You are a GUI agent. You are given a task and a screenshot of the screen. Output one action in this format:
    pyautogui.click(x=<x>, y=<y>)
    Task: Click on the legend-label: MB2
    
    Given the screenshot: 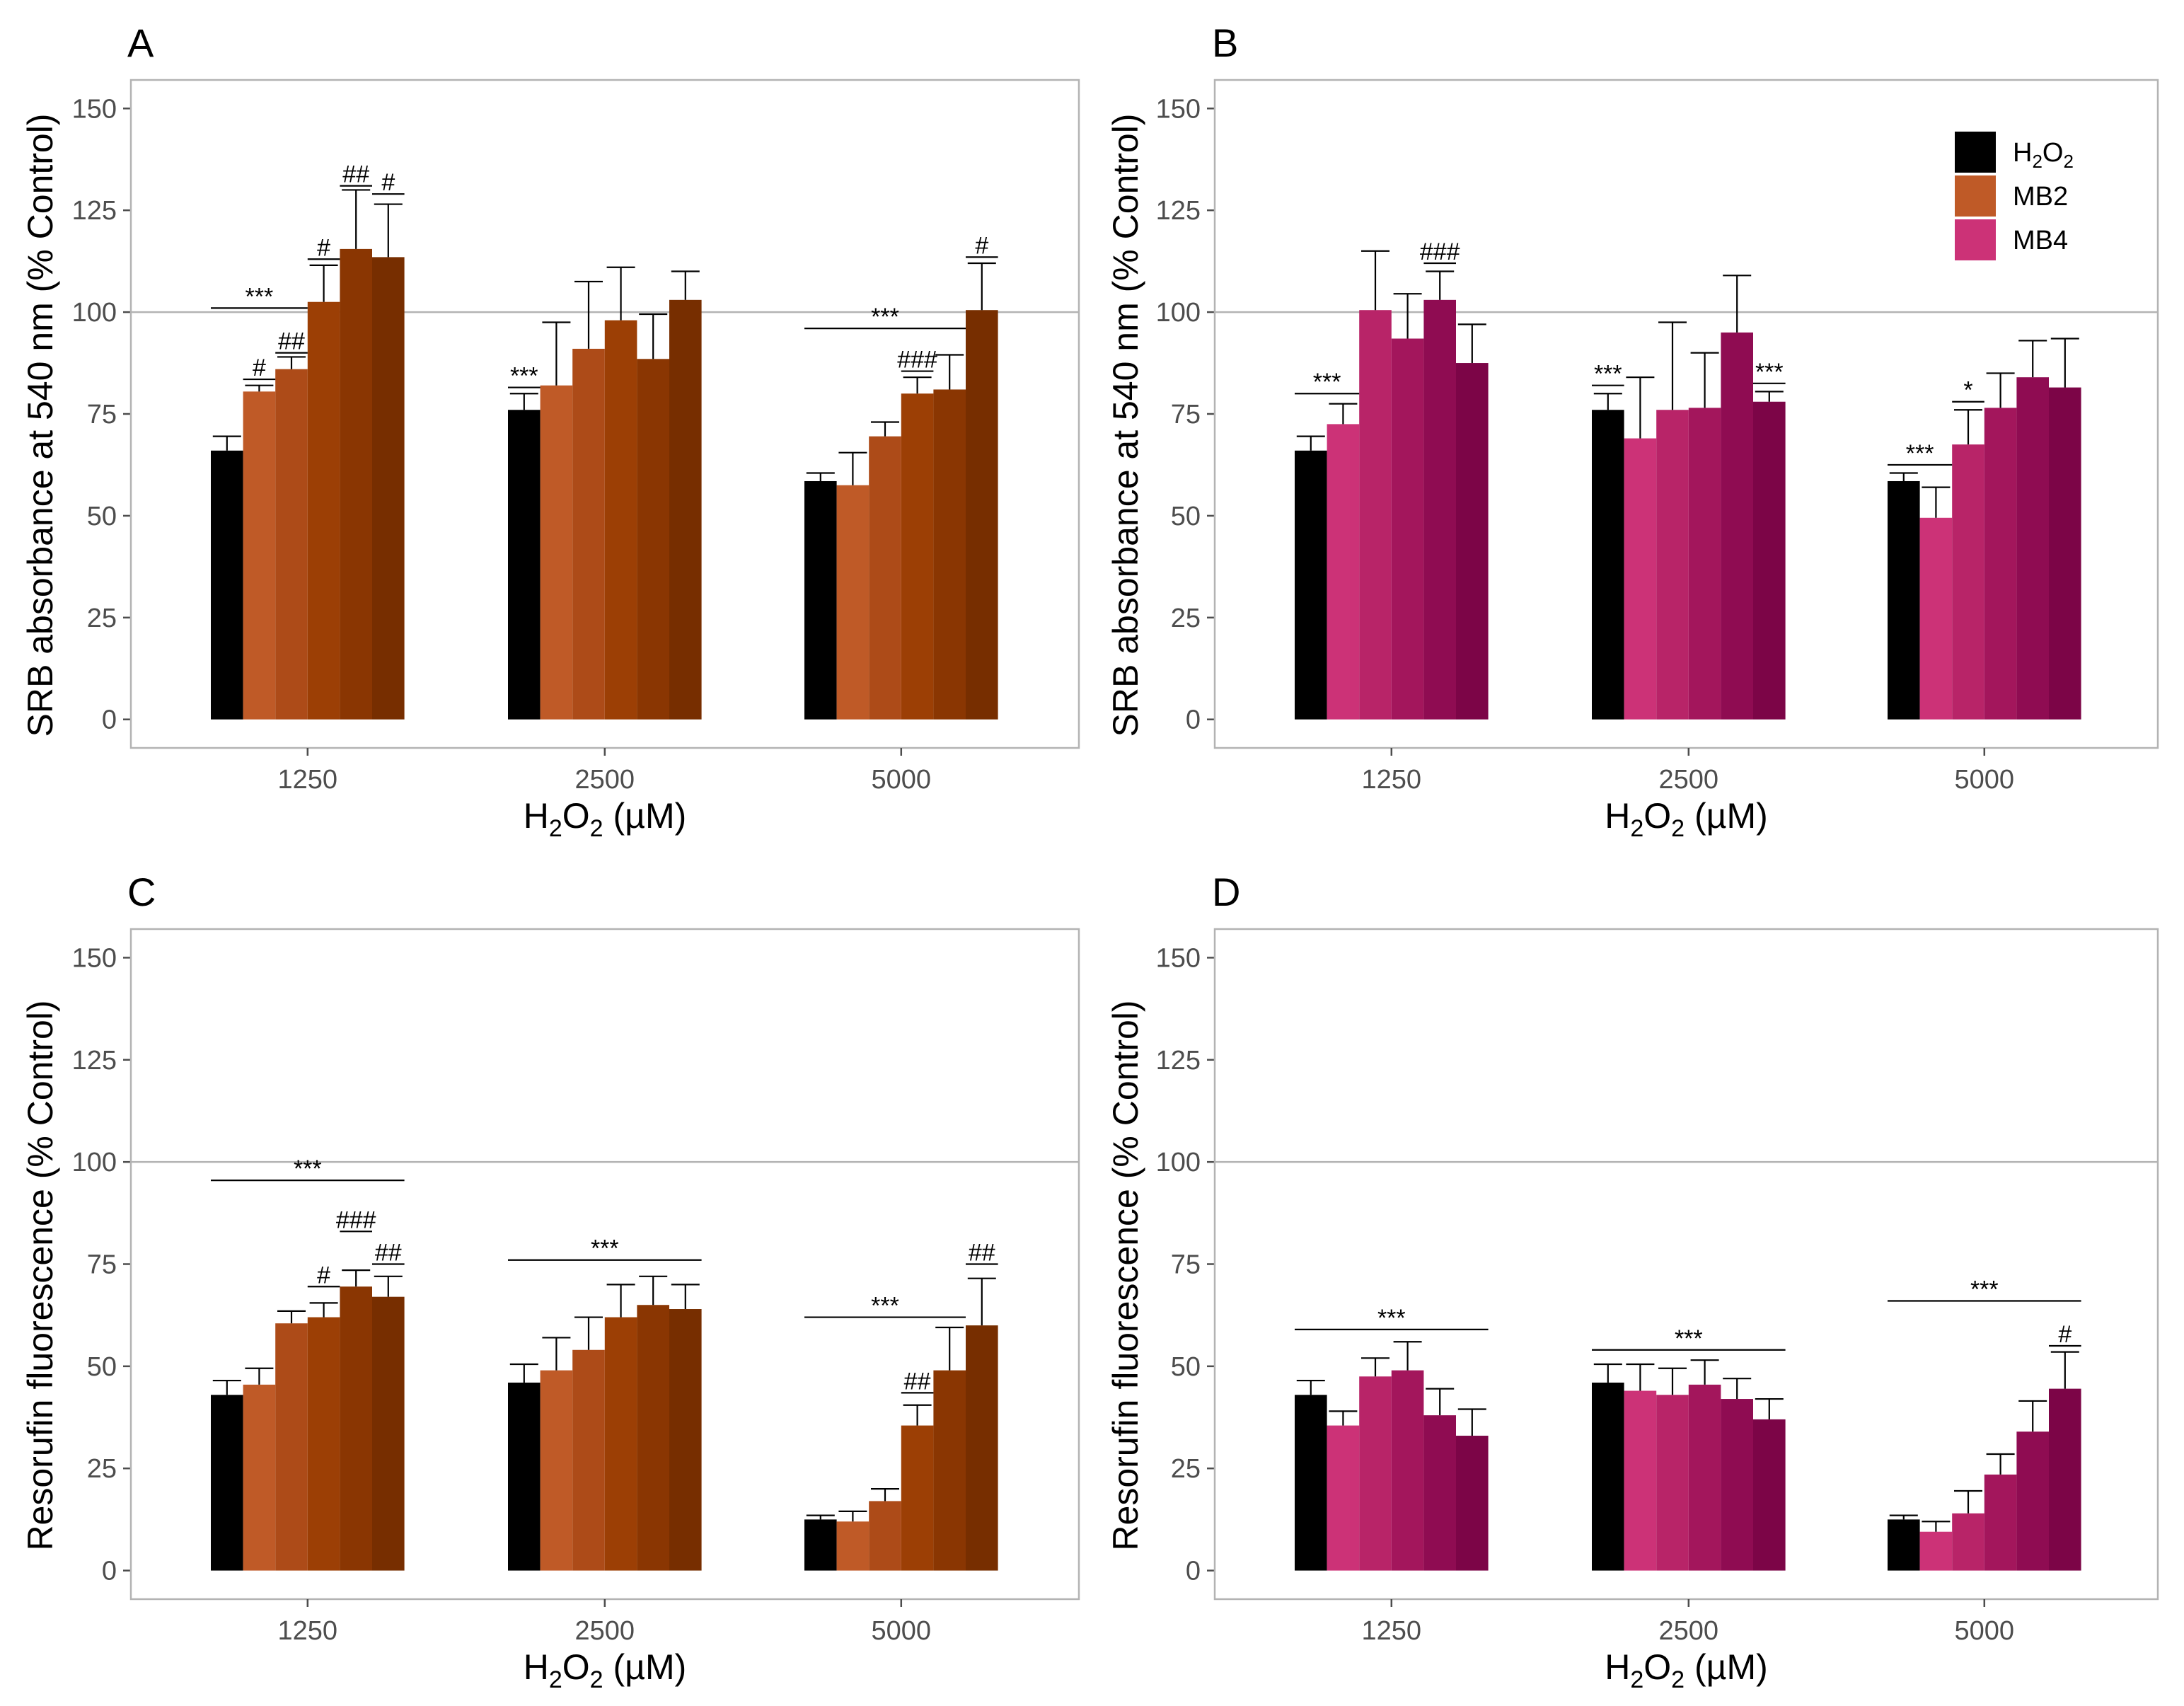 What is the action you would take?
    pyautogui.click(x=2041, y=197)
    